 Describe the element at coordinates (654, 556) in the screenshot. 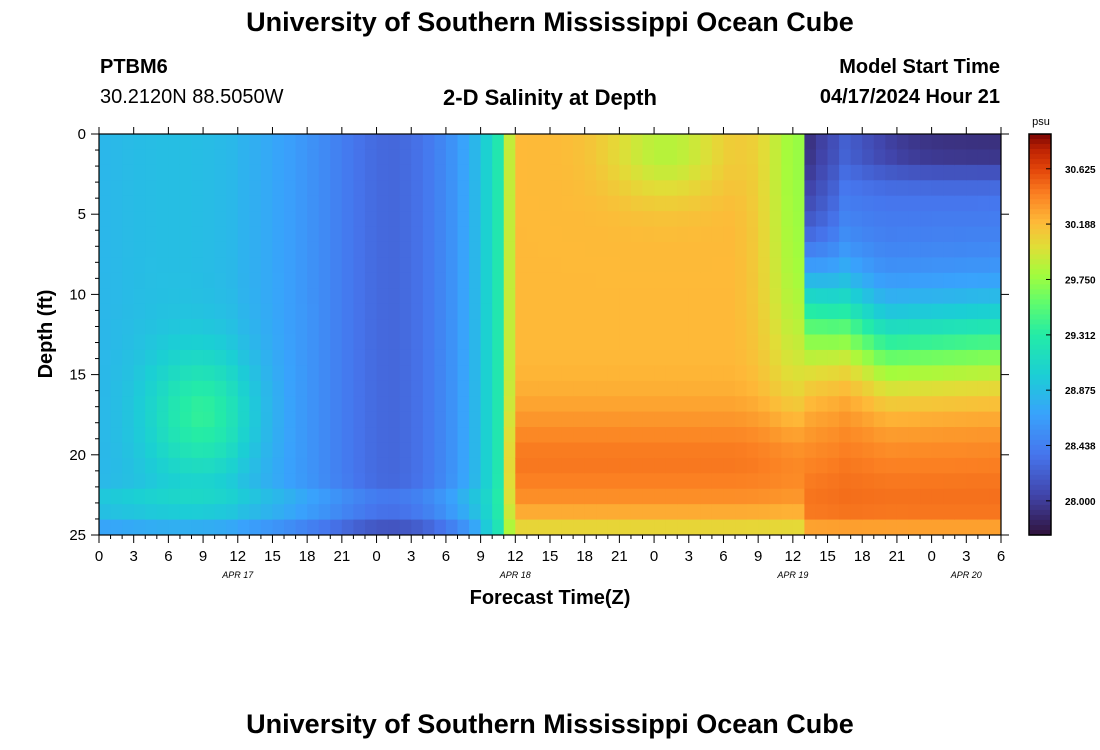

I see `x-tick-label: 0` at that location.